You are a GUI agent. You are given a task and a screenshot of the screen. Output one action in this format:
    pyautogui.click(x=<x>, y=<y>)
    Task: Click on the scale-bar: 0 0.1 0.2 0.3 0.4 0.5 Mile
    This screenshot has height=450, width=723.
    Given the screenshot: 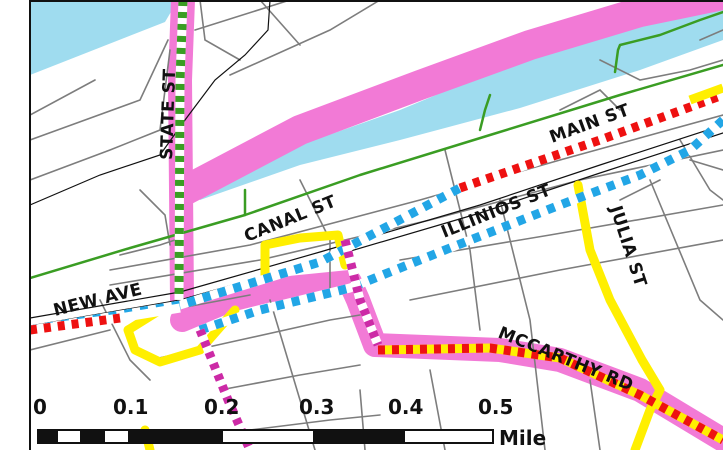 What is the action you would take?
    pyautogui.click(x=289, y=422)
    